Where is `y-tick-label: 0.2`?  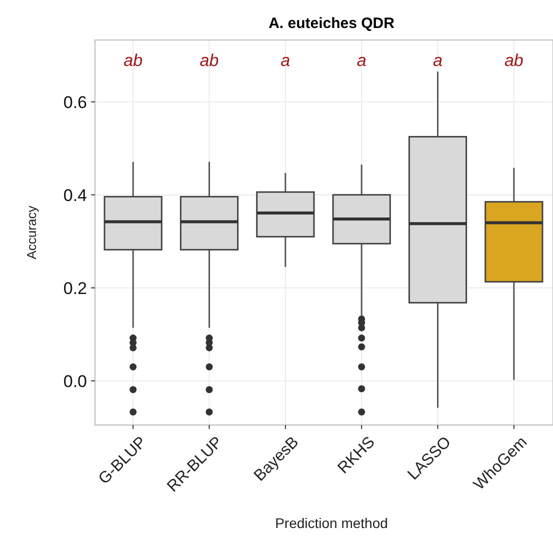
y-tick-label: 0.2 is located at coordinates (75, 288).